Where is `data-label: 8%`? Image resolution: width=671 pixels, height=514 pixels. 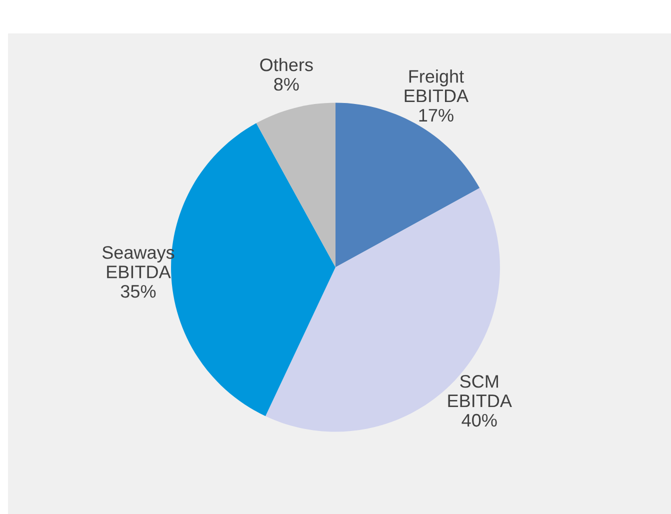 data-label: 8% is located at coordinates (286, 84).